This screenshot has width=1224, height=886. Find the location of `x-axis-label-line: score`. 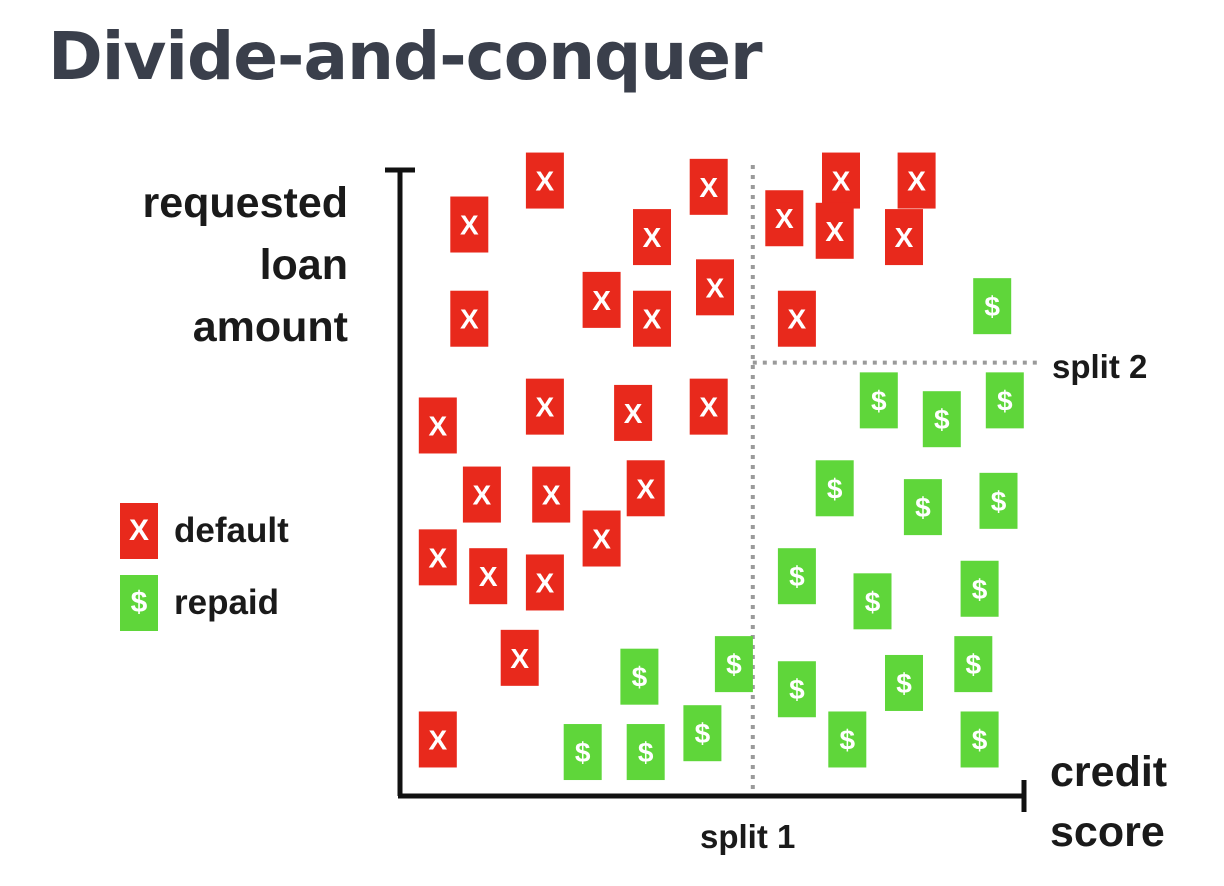

x-axis-label-line: score is located at coordinates (1107, 832).